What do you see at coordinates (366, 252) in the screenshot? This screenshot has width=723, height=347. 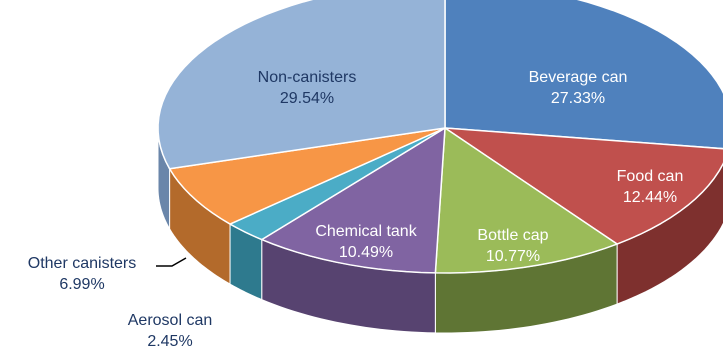 I see `label-percent: 10.49%` at bounding box center [366, 252].